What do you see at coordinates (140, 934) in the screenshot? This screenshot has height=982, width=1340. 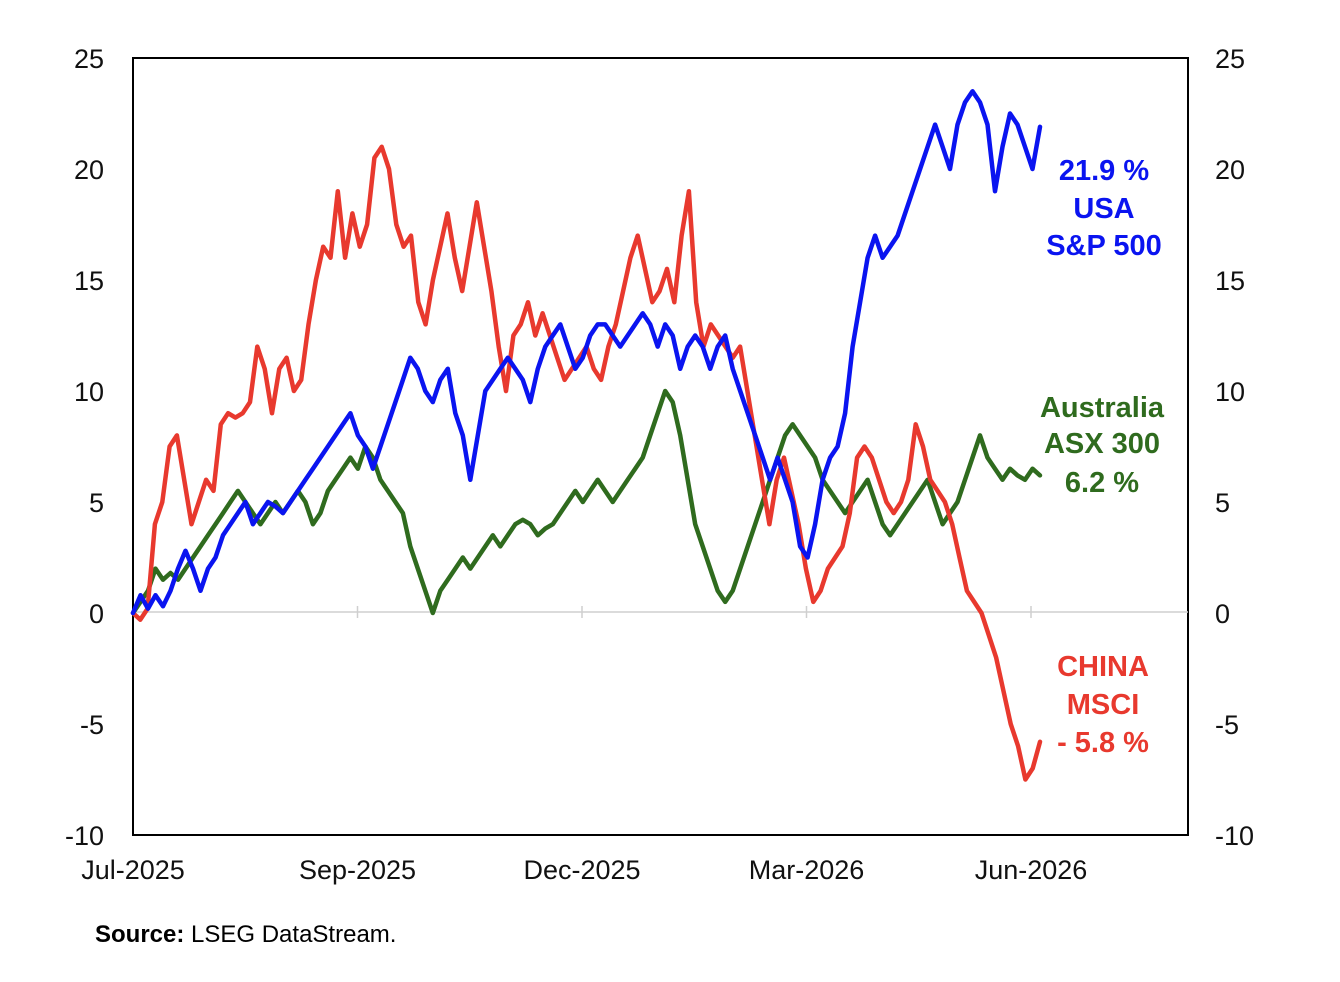 I see `source-prefix: Source:` at bounding box center [140, 934].